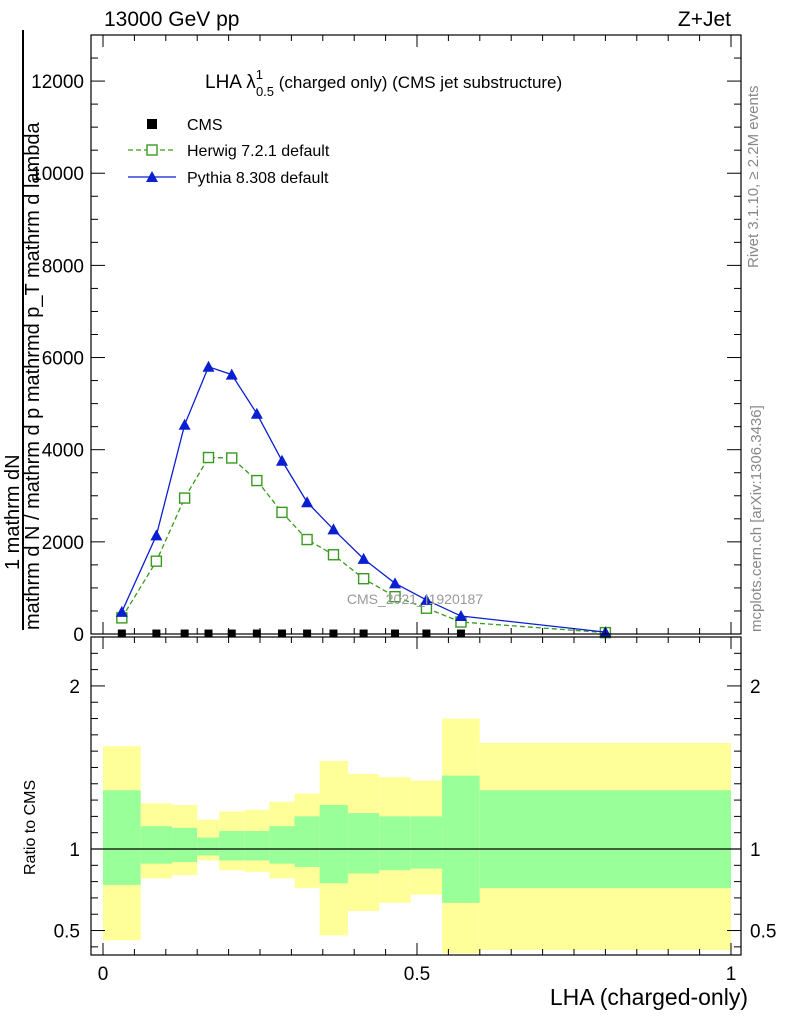 This screenshot has height=1024, width=786. What do you see at coordinates (152, 176) in the screenshot?
I see `legend-marker-pythia` at bounding box center [152, 176].